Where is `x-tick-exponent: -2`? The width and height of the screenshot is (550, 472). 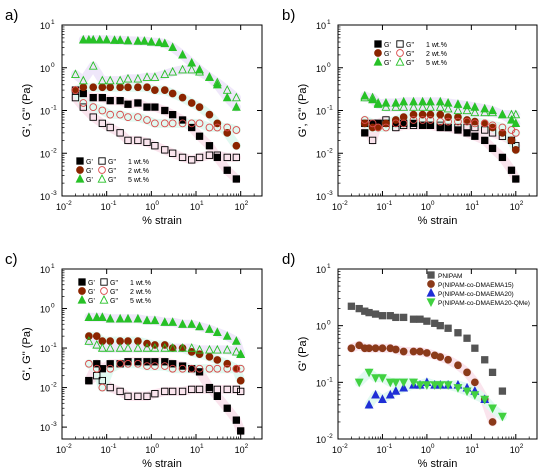 x-tick-exponent: -2 is located at coordinates (69, 203).